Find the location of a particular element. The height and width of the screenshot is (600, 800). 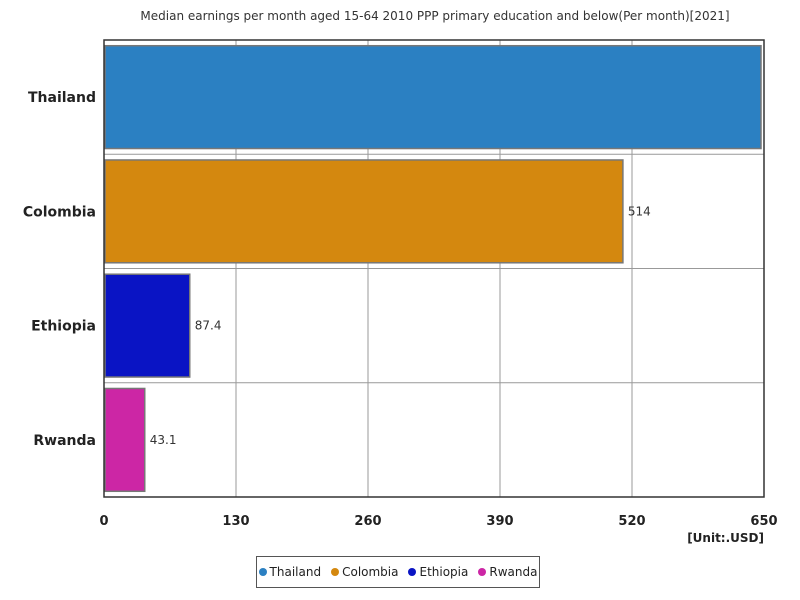

legend-item-rwanda: Rwanda is located at coordinates (507, 572).